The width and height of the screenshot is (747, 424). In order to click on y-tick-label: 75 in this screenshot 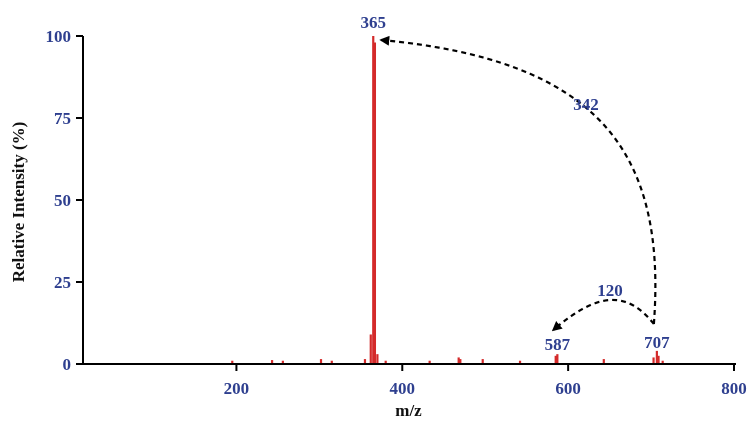, I will do `click(62, 118)`.